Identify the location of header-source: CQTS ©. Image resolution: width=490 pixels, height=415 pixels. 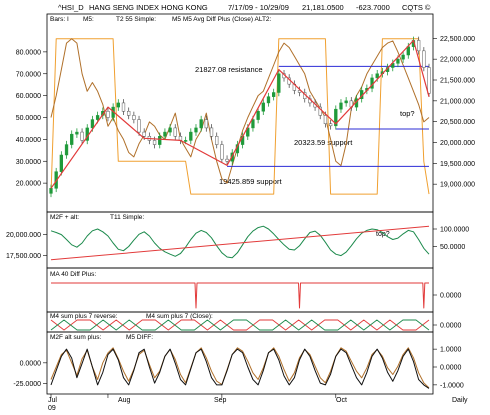
(416, 7).